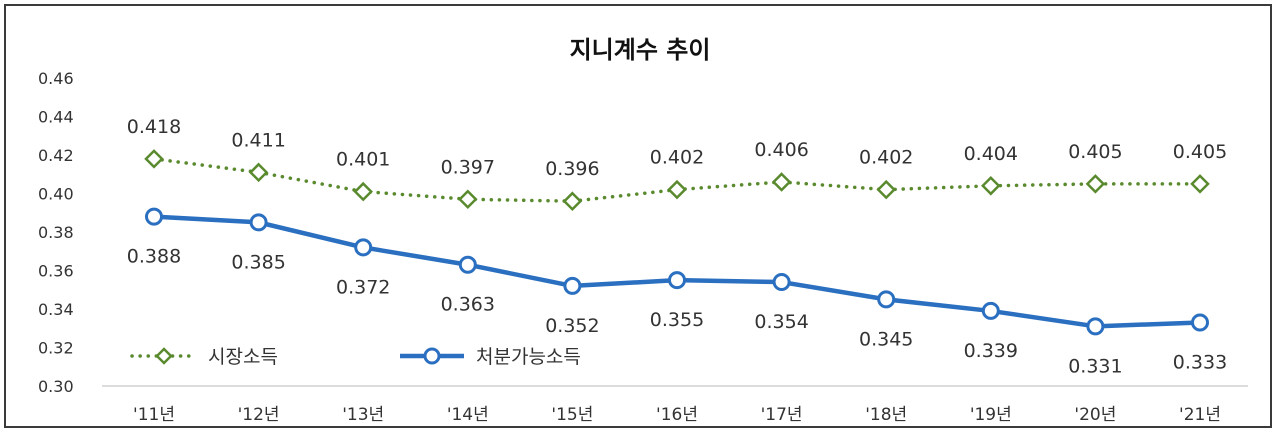 Image resolution: width=1280 pixels, height=434 pixels. Describe the element at coordinates (204, 357) in the screenshot. I see `legend-item: 시장소득` at that location.